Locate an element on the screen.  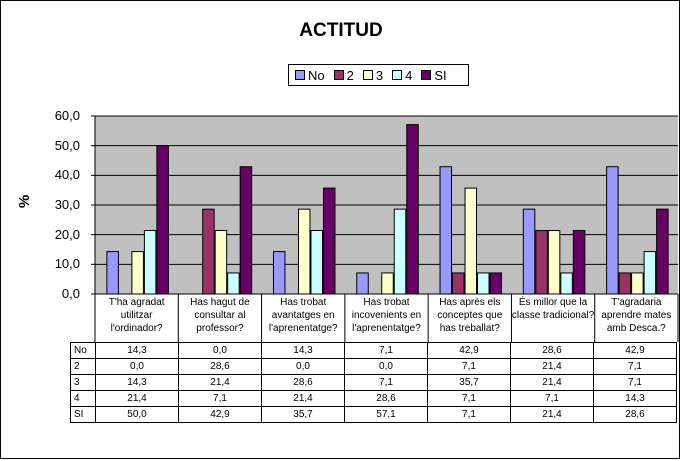
legend-item: 4 is located at coordinates (402, 75).